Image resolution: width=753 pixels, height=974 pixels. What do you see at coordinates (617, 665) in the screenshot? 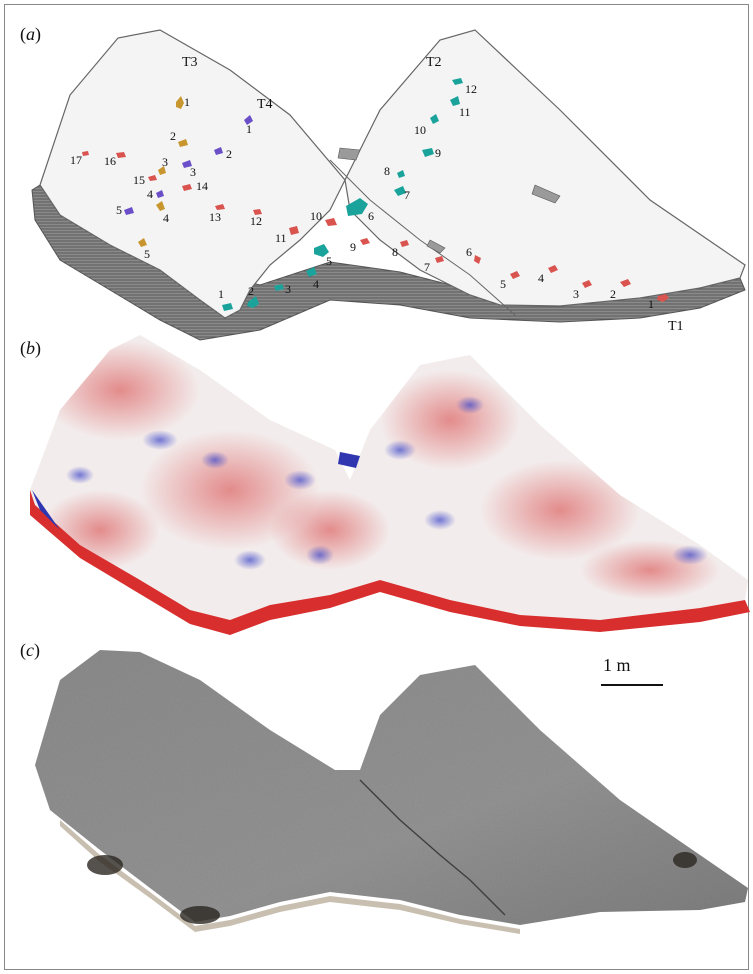
I see `scale-bar-label: 1 m` at bounding box center [617, 665].